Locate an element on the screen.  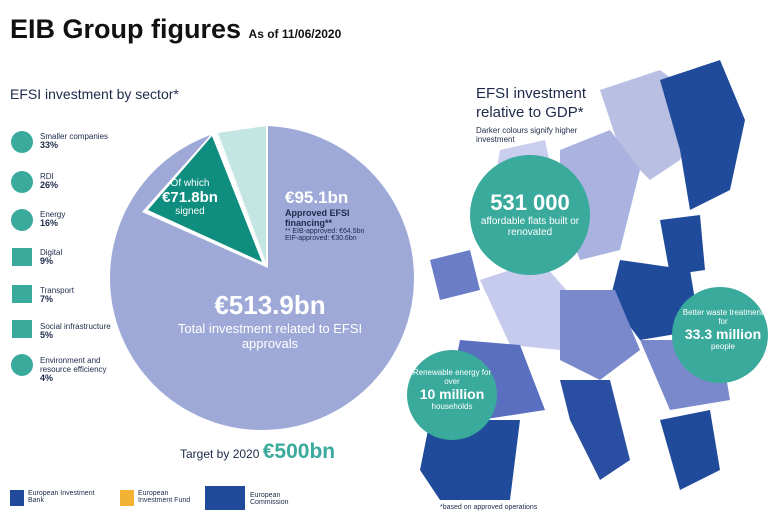
logo-text: European Investment Bank is located at coordinates (61, 497).